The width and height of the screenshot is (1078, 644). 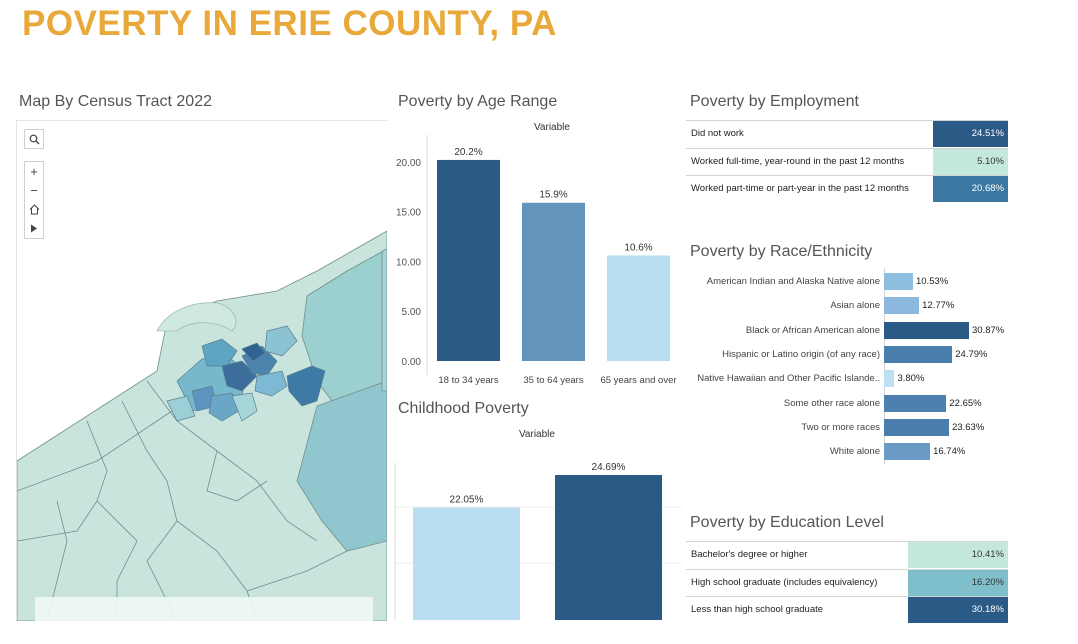 What do you see at coordinates (638, 380) in the screenshot?
I see `age-category-label: 65 years and over` at bounding box center [638, 380].